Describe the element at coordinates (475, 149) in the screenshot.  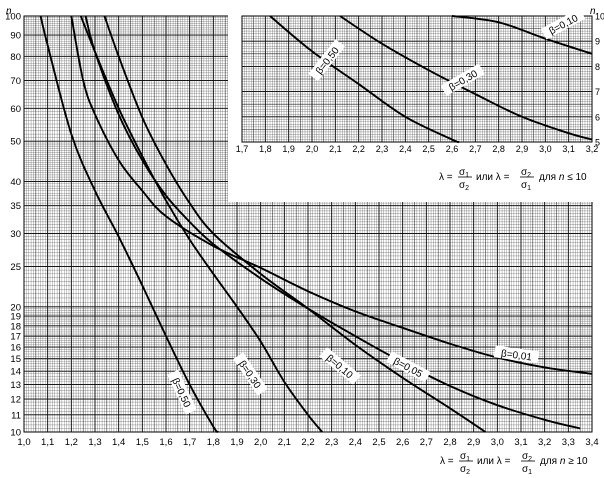
I see `inset-x-tick-label: 2,7` at that location.